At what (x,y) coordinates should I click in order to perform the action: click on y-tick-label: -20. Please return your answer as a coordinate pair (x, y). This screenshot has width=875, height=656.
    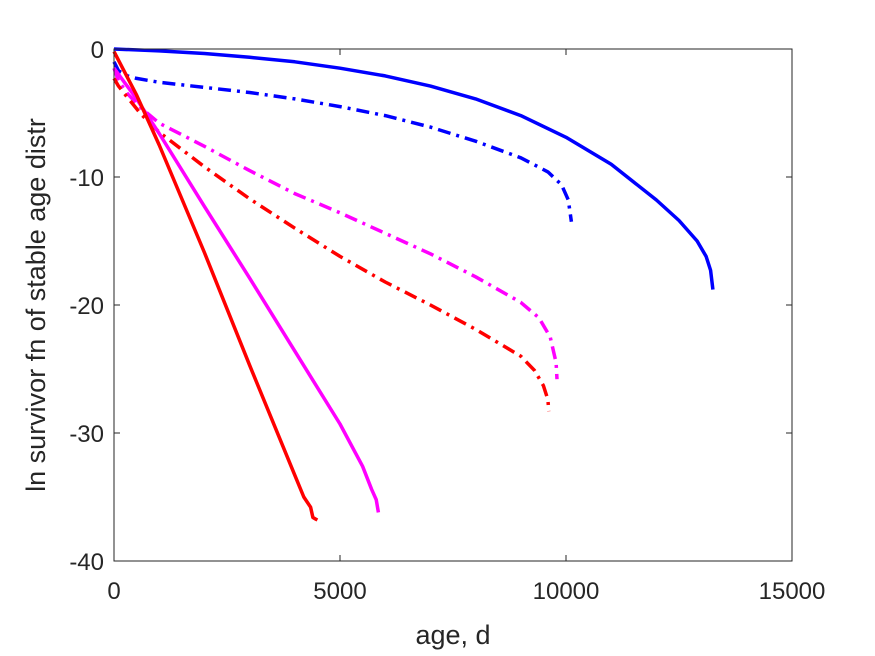
    Looking at the image, I should click on (86, 306).